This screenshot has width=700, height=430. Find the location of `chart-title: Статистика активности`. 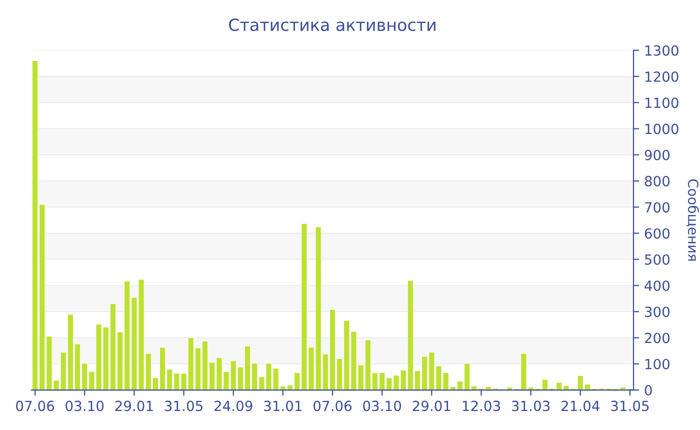

chart-title: Статистика активности is located at coordinates (332, 25).